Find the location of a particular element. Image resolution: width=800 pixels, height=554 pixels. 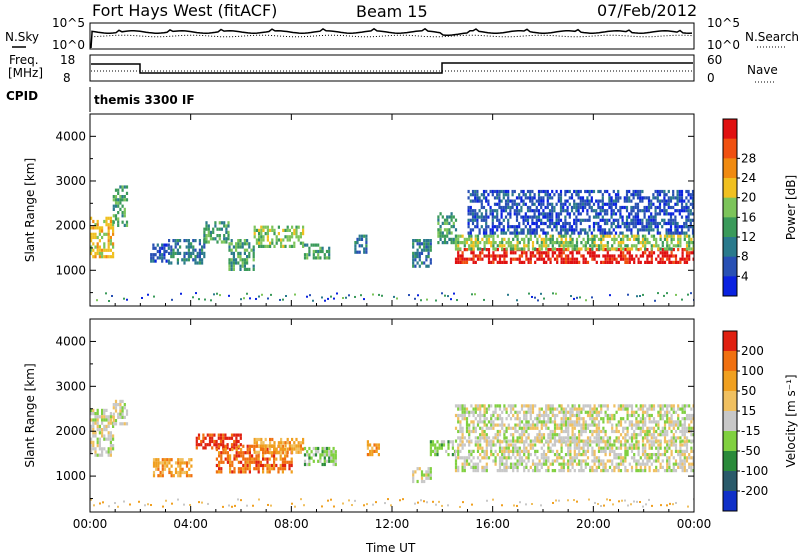

y-tick-label: 3000 is located at coordinates (70, 181).